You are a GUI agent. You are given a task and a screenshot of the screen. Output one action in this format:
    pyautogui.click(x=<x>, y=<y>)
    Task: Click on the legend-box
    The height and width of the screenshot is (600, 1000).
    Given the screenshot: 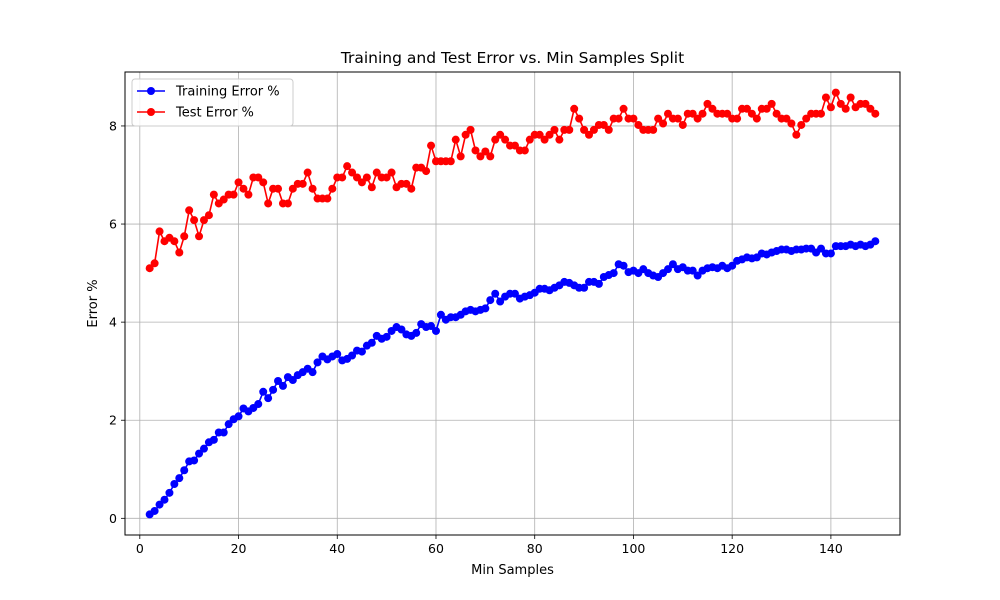 What is the action you would take?
    pyautogui.click(x=212, y=102)
    